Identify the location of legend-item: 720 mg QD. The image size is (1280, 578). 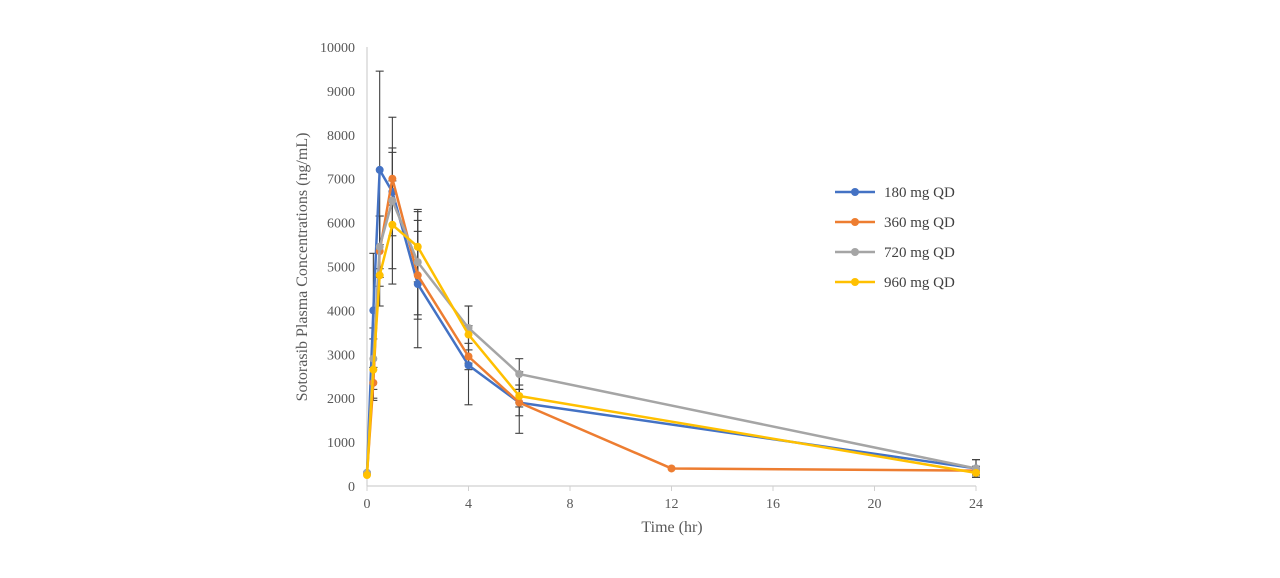
(895, 253).